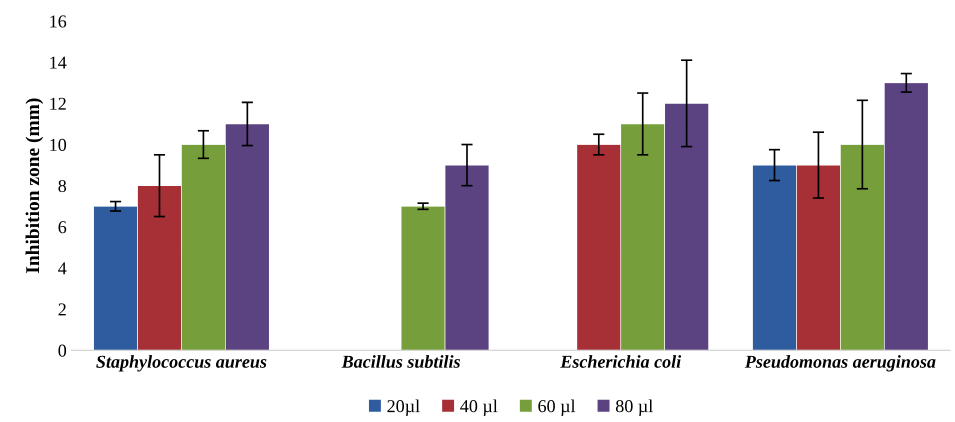 The width and height of the screenshot is (955, 422). What do you see at coordinates (58, 62) in the screenshot?
I see `y-tick-label: 14` at bounding box center [58, 62].